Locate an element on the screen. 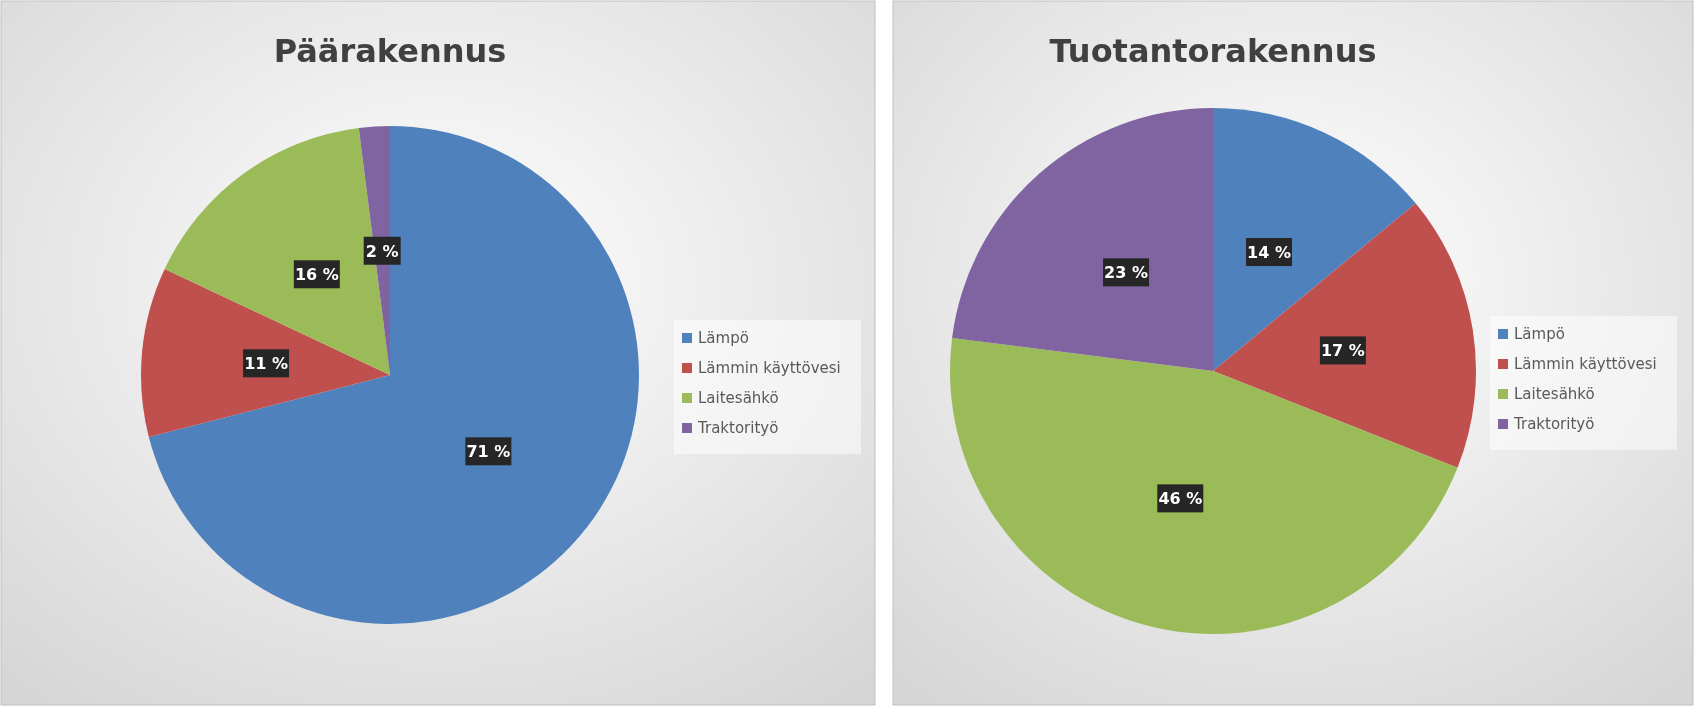 The image size is (1696, 708). data-label: 71 % is located at coordinates (488, 452).